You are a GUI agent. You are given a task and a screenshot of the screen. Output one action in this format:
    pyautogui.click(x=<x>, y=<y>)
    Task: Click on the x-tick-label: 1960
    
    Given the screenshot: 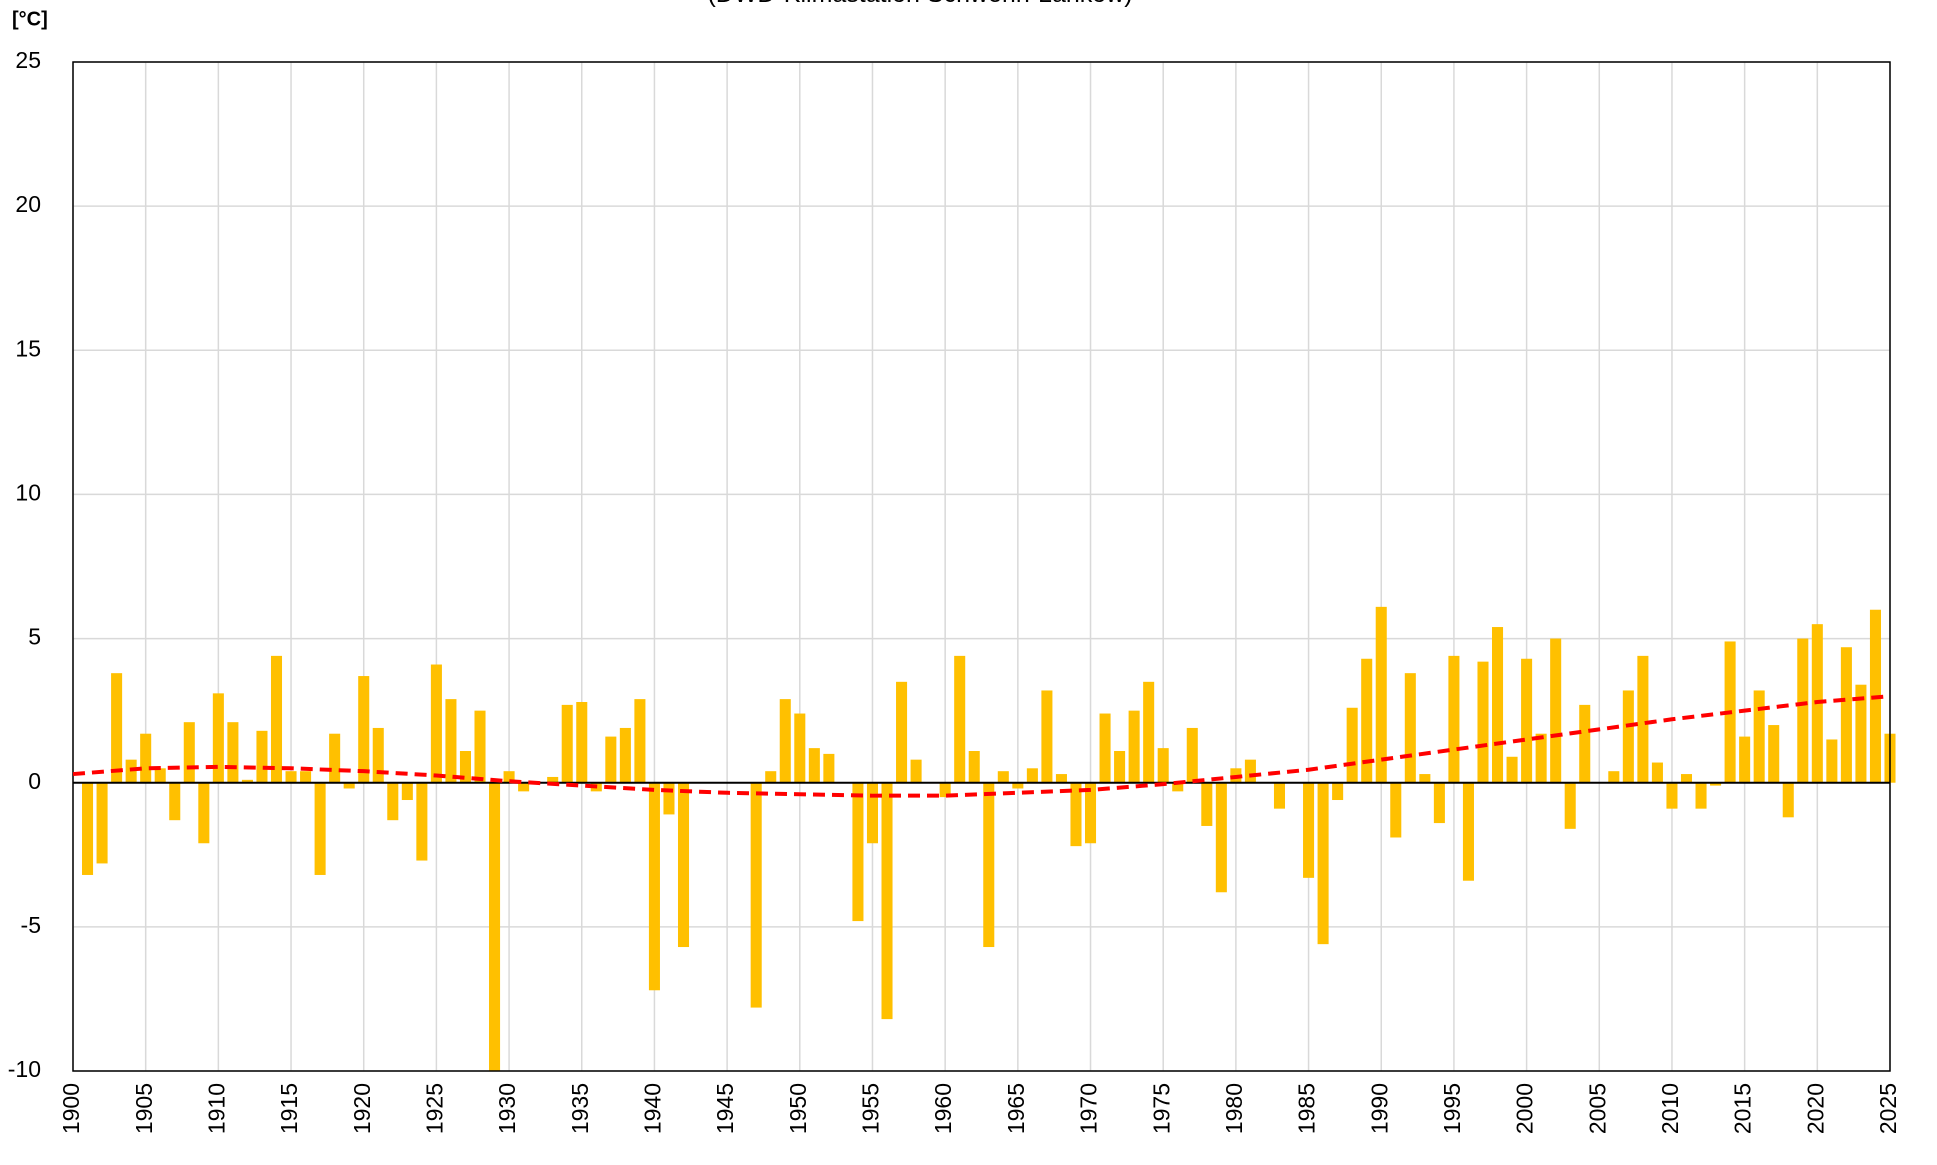 What is the action you would take?
    pyautogui.click(x=943, y=1108)
    